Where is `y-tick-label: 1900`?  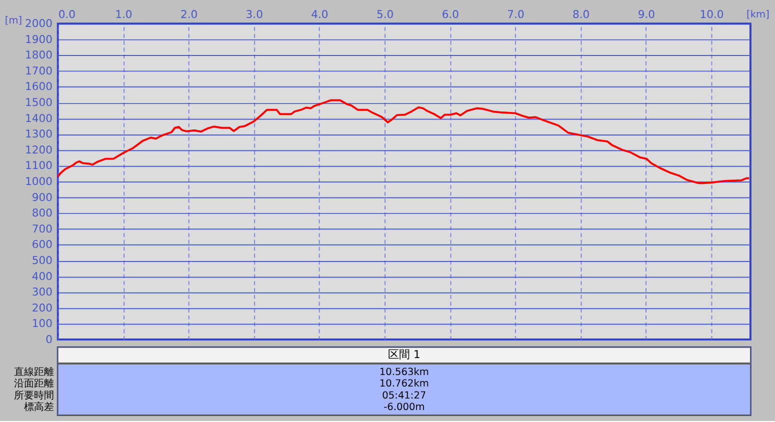 y-tick-label: 1900 is located at coordinates (39, 39).